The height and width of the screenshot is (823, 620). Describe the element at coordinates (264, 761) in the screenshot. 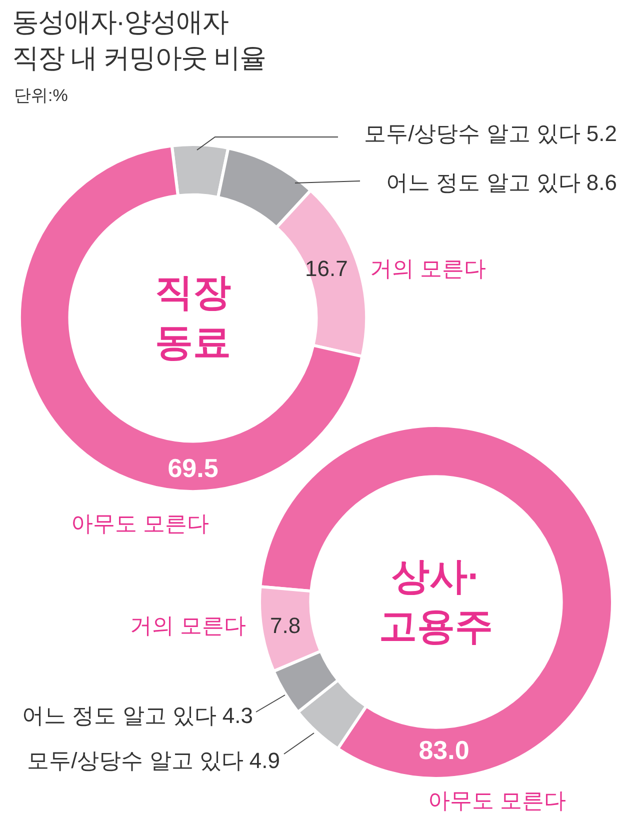

I see `data-label: 4.9` at that location.